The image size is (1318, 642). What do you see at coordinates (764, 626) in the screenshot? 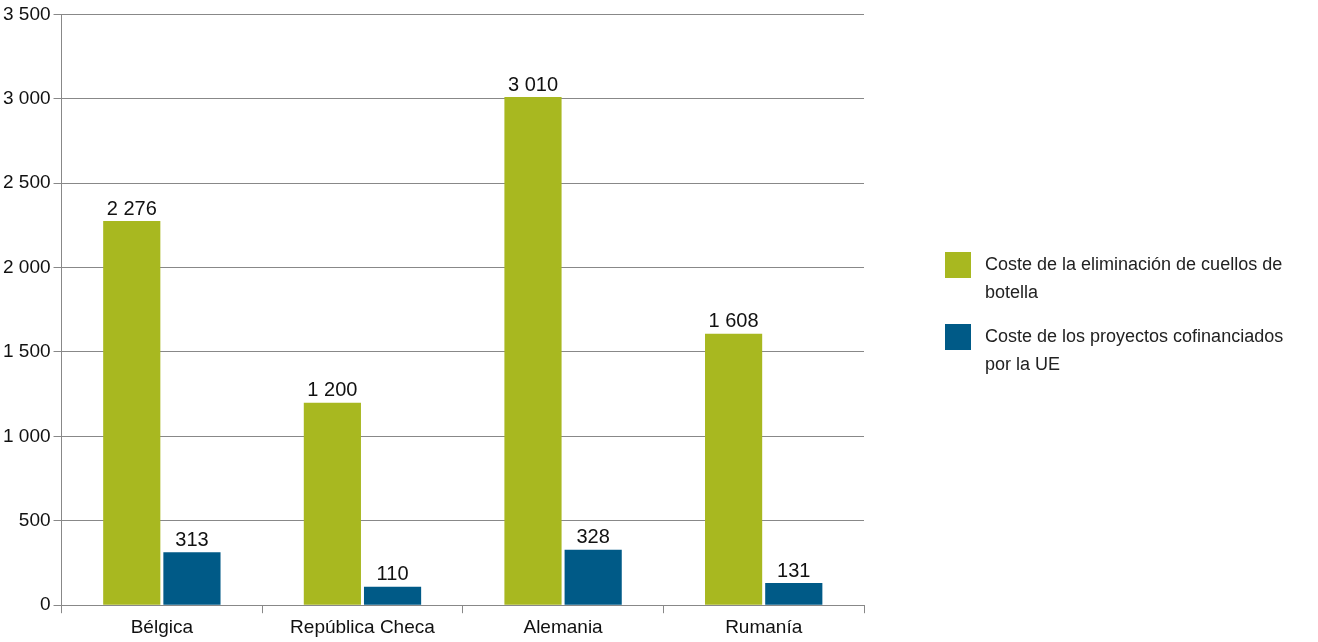
I see `x-tick-label: Rumanía` at bounding box center [764, 626].